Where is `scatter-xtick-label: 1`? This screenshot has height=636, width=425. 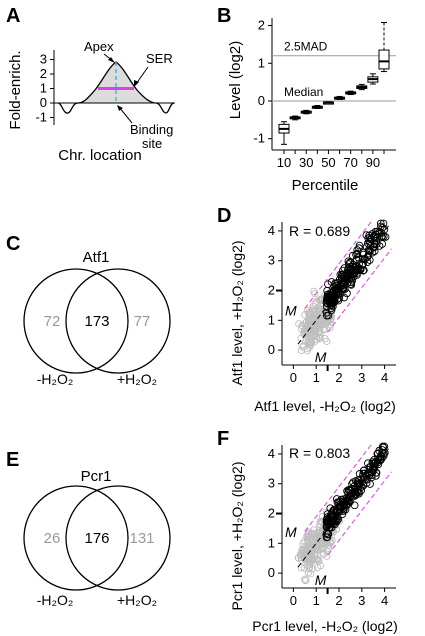
scatter-xtick-label: 1 is located at coordinates (316, 377).